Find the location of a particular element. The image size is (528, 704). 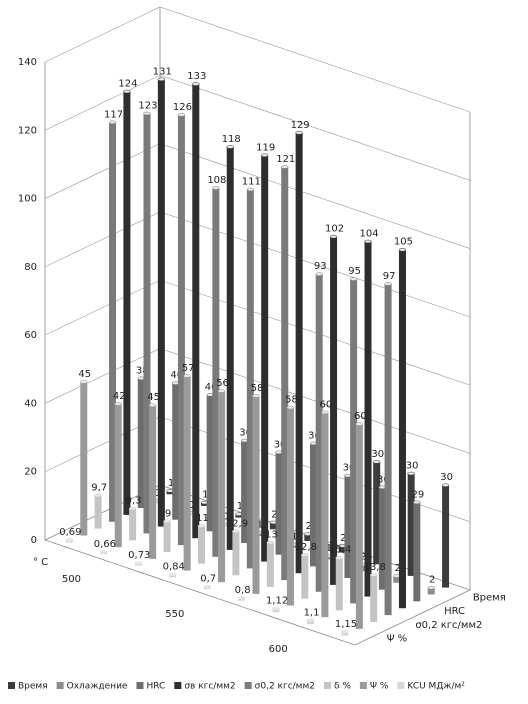

value-label: 104 is located at coordinates (368, 233).